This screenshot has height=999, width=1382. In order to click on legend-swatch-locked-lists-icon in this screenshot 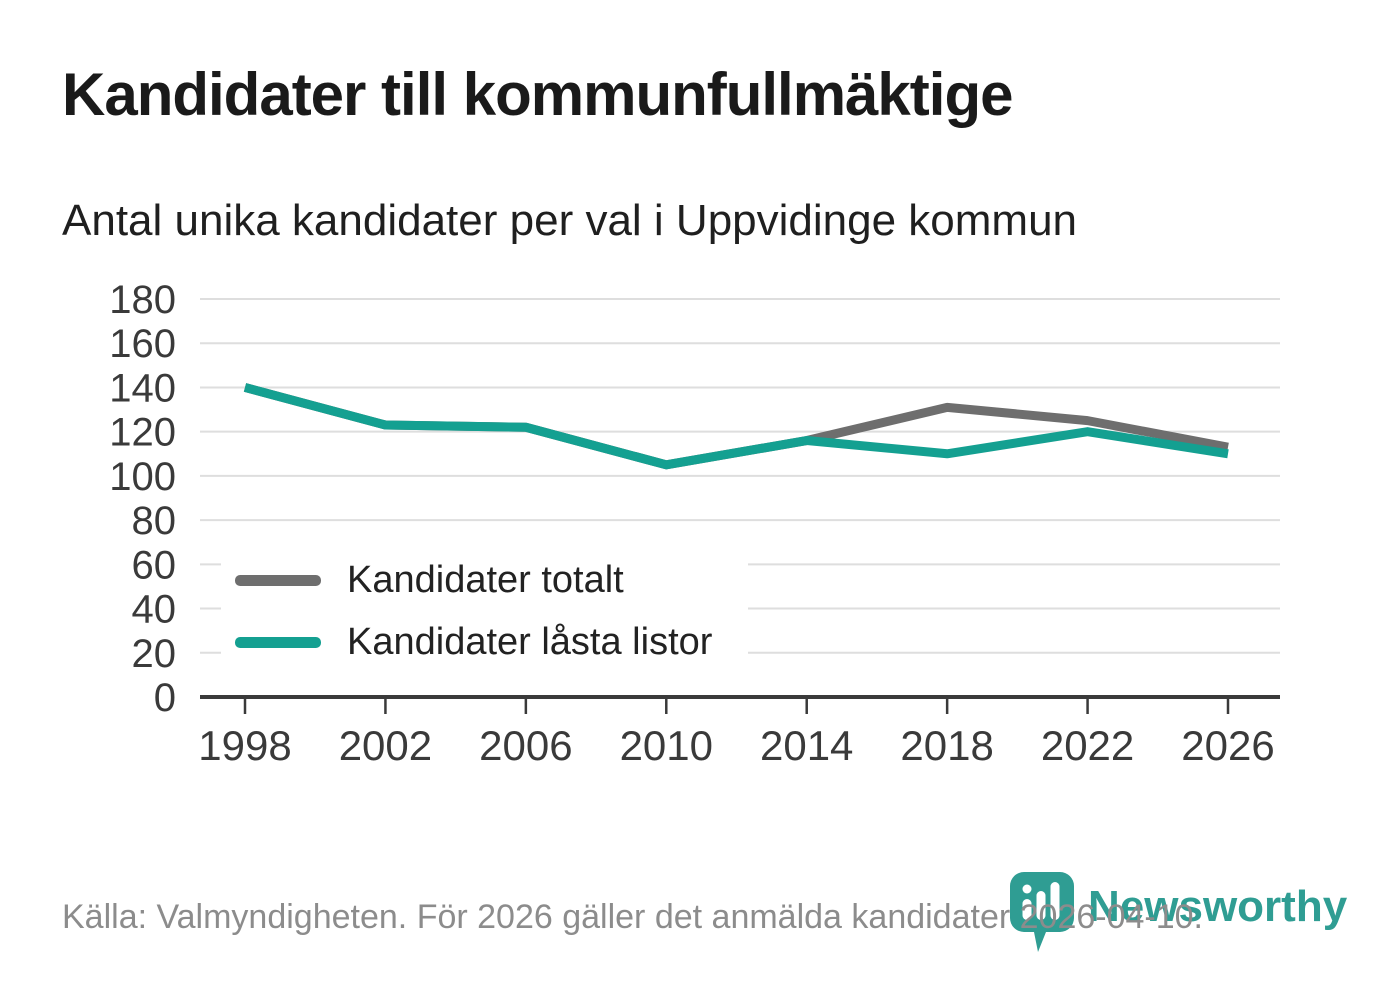, I will do `click(278, 642)`.